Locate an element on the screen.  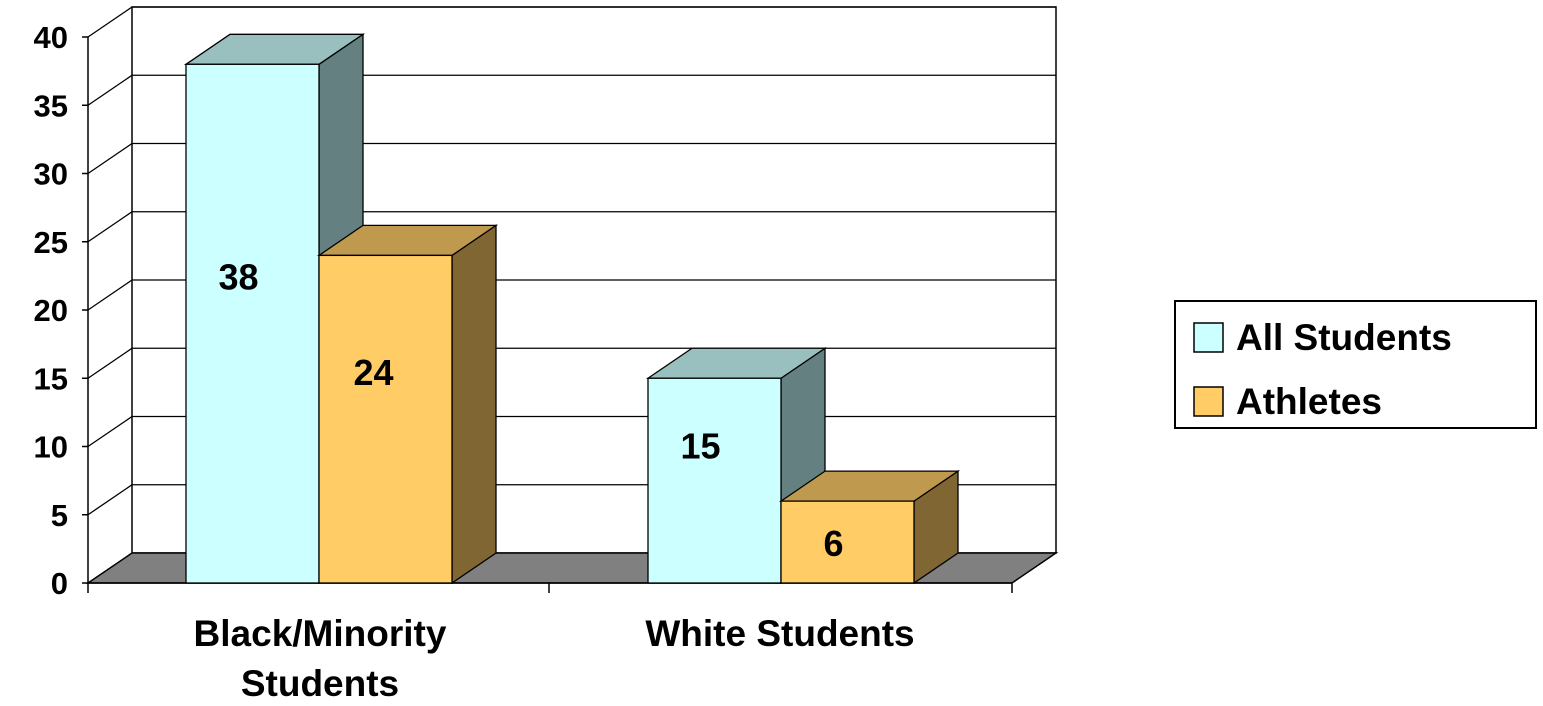
y-tick-label-0: 0 is located at coordinates (59, 583).